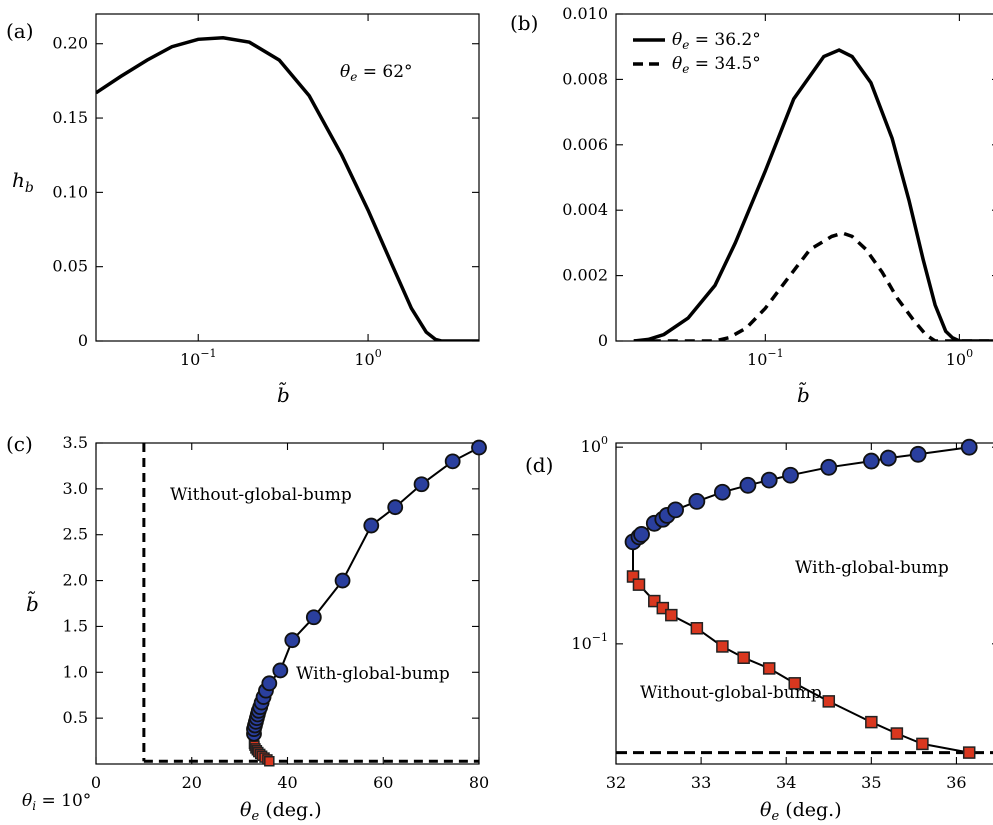 The width and height of the screenshot is (993, 825). I want to click on x-tick-label: 35, so click(871, 782).